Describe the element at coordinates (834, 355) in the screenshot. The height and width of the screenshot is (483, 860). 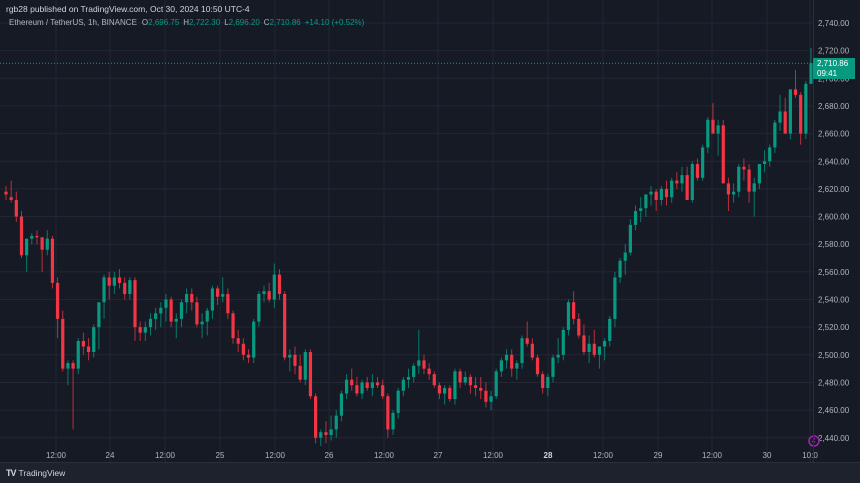
I see `price-tick-label: 2,500.00` at that location.